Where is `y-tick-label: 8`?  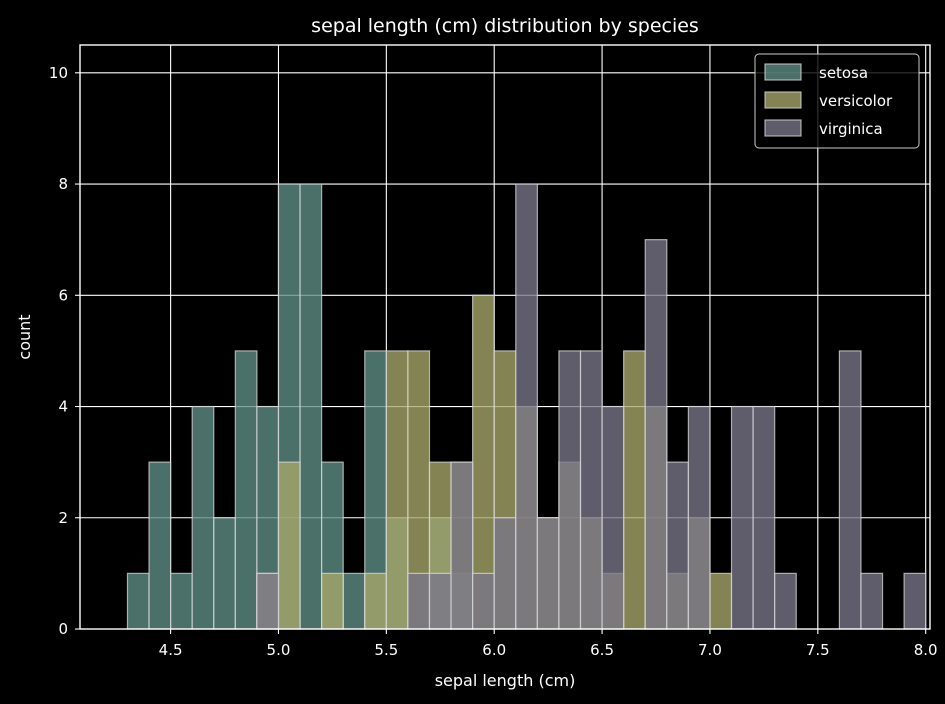 y-tick-label: 8 is located at coordinates (63, 184).